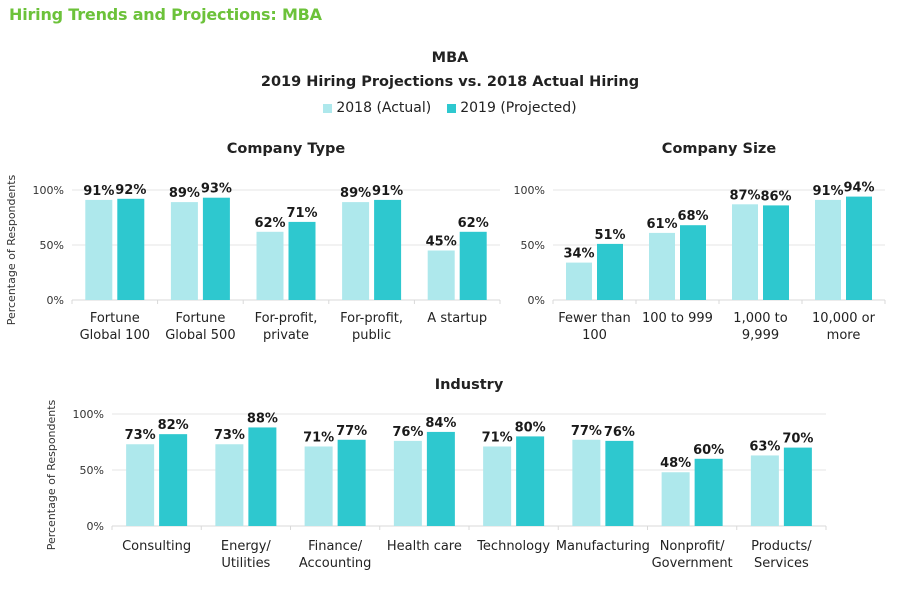  I want to click on company-type-data-label-2019: 62%, so click(473, 223).